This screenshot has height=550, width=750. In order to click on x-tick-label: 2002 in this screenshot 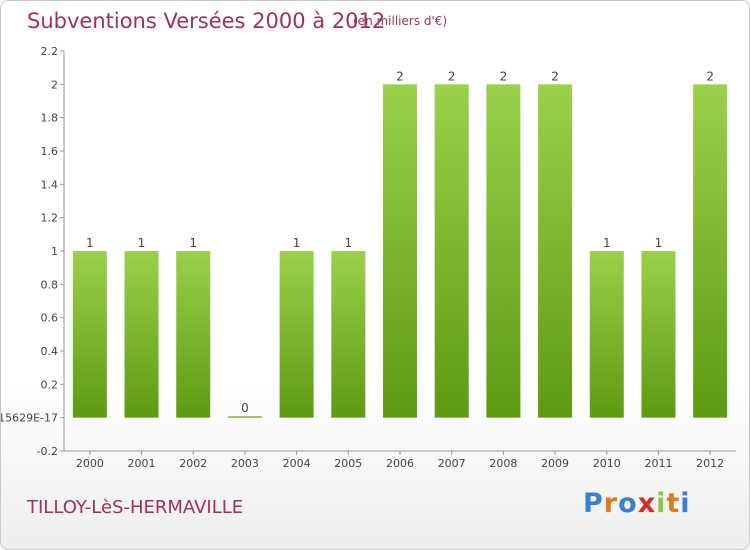, I will do `click(193, 463)`.